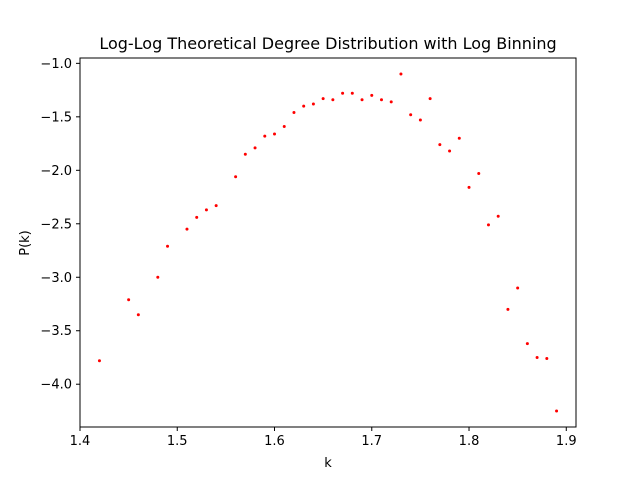 The width and height of the screenshot is (640, 480). Describe the element at coordinates (56, 117) in the screenshot. I see `y-tick-label: −1.5` at that location.